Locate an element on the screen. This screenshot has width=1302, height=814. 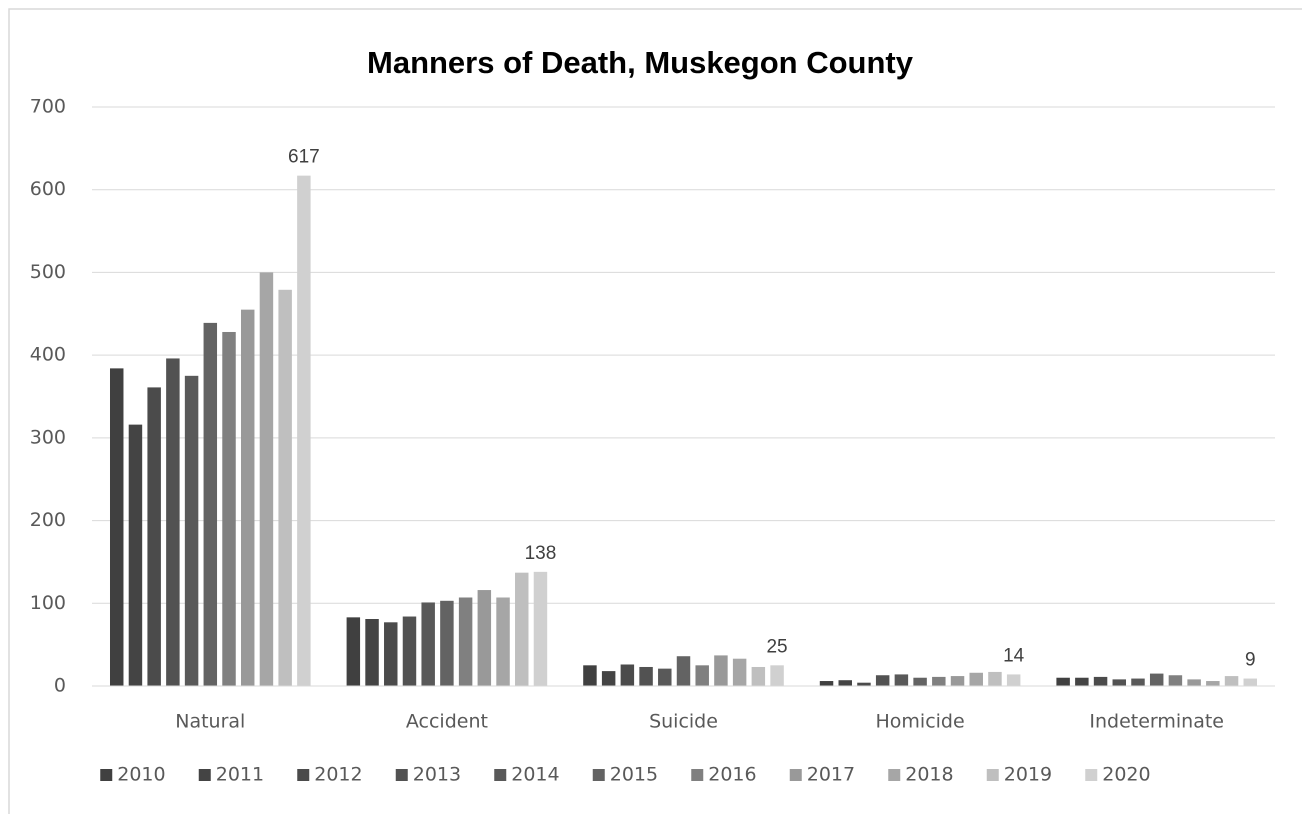
legend-label: 2018 is located at coordinates (929, 775).